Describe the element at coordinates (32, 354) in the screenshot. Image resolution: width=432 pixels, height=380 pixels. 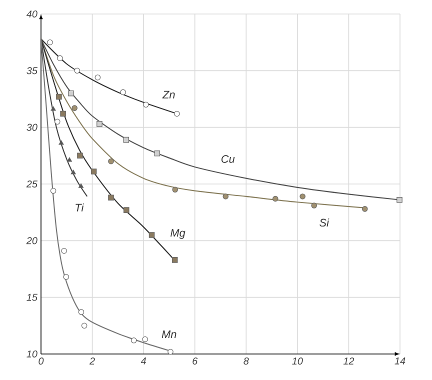
I see `y-tick-label: 10` at that location.